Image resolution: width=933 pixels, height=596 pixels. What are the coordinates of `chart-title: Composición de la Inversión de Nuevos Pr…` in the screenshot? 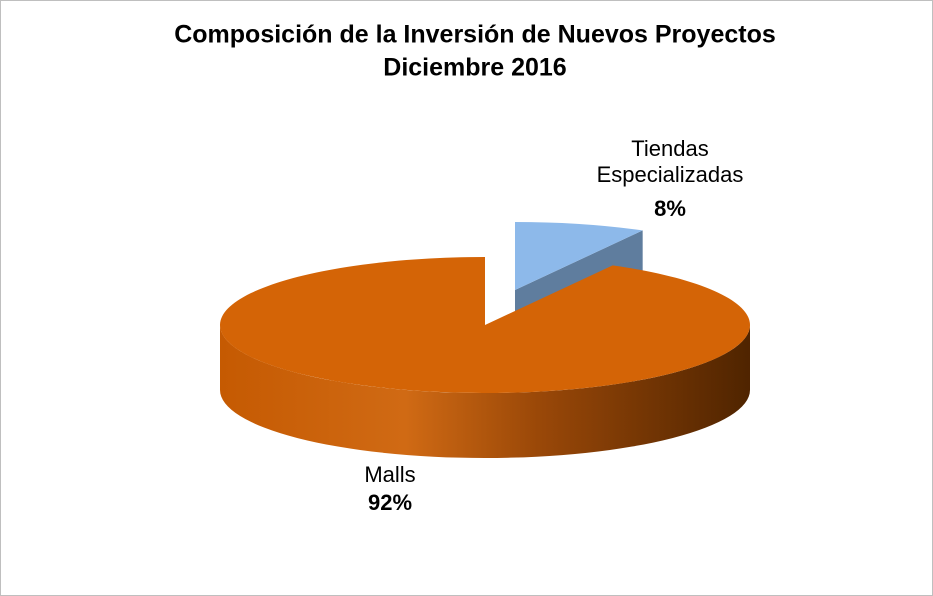 It's located at (475, 35).